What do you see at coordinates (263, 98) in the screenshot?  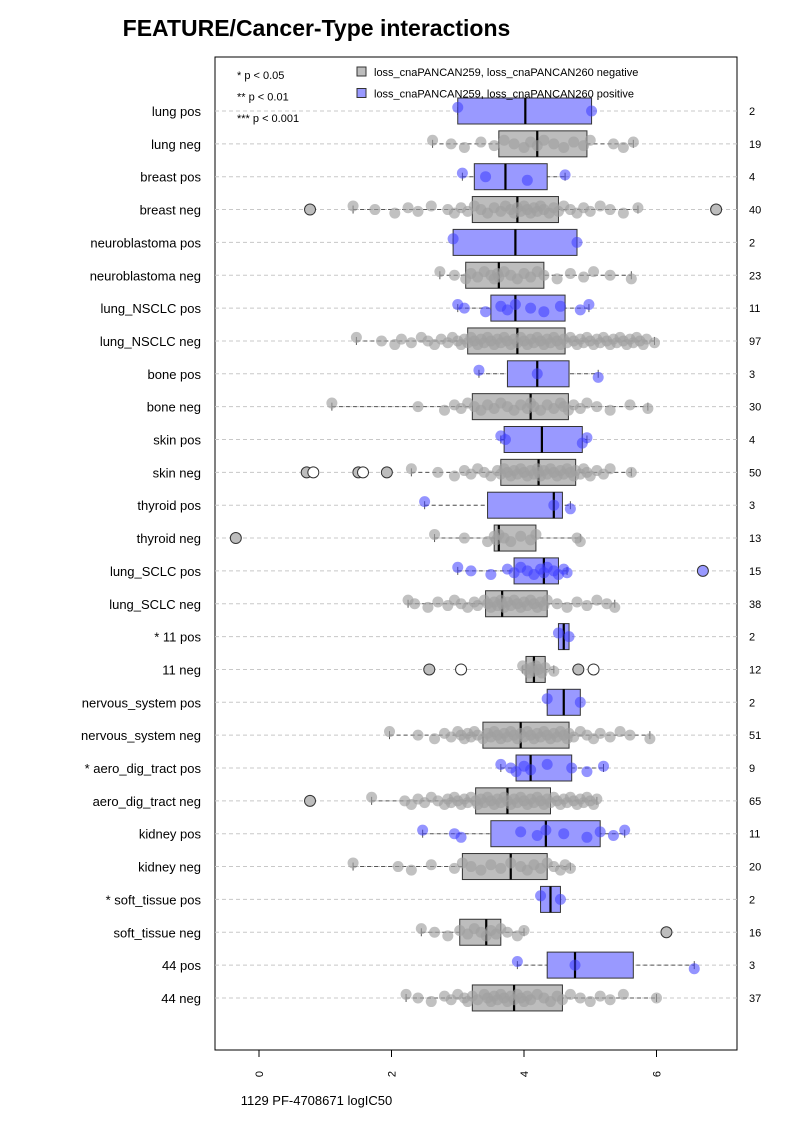 I see `legend-significance: ** p < 0.01` at bounding box center [263, 98].